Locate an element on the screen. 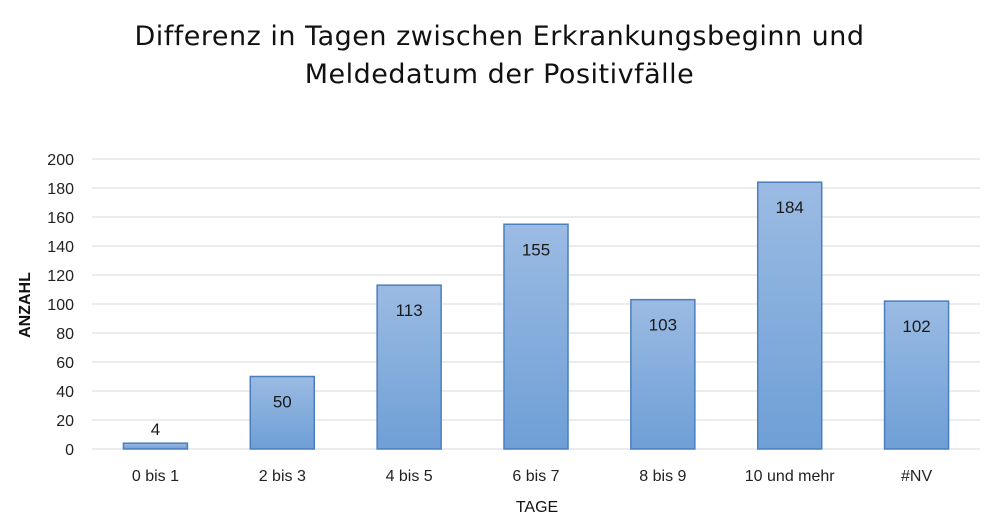 This screenshot has height=526, width=999. y-axis-ticks: 0 20 40 60 80 100 120 140 160 180 200 is located at coordinates (60, 305).